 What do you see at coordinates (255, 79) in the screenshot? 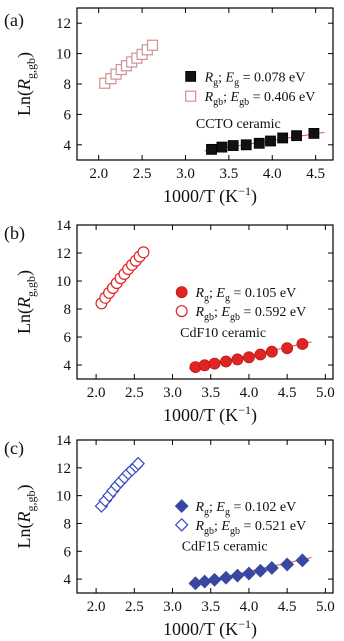
I see `legend-label: Rg; Eg = 0.078 eV` at bounding box center [255, 79].